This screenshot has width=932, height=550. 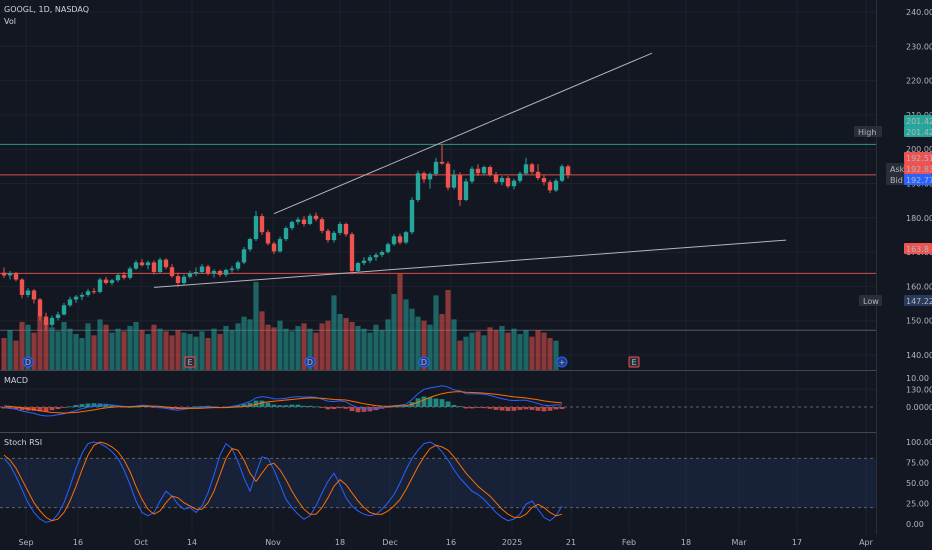 I want to click on x-tick-label: Sep, so click(x=25, y=542).